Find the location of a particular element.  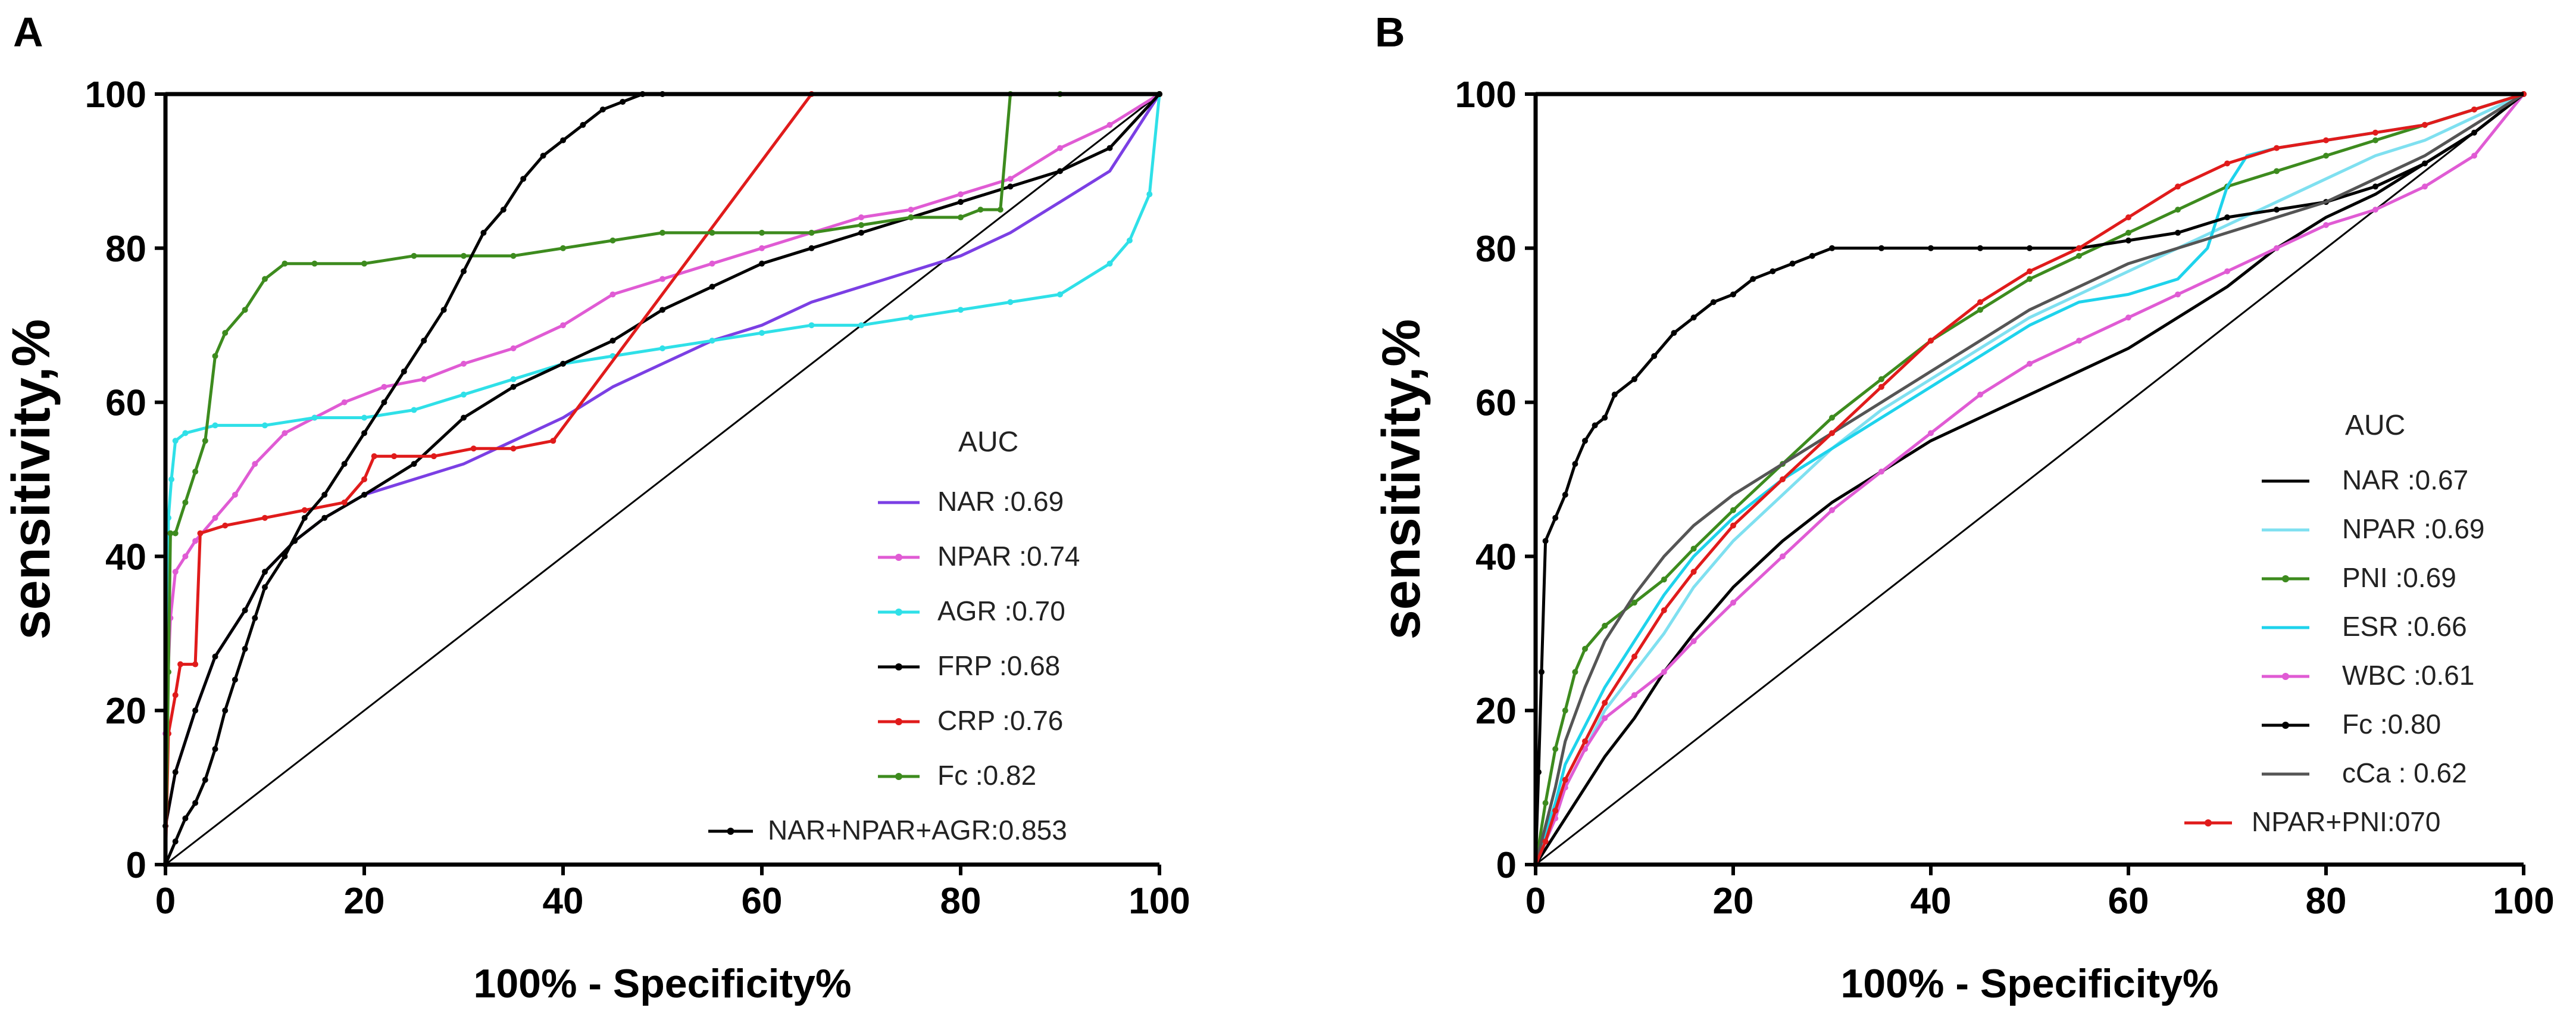

panel-b-legend-entry-pni-auc: :0.69 is located at coordinates (2422, 577).